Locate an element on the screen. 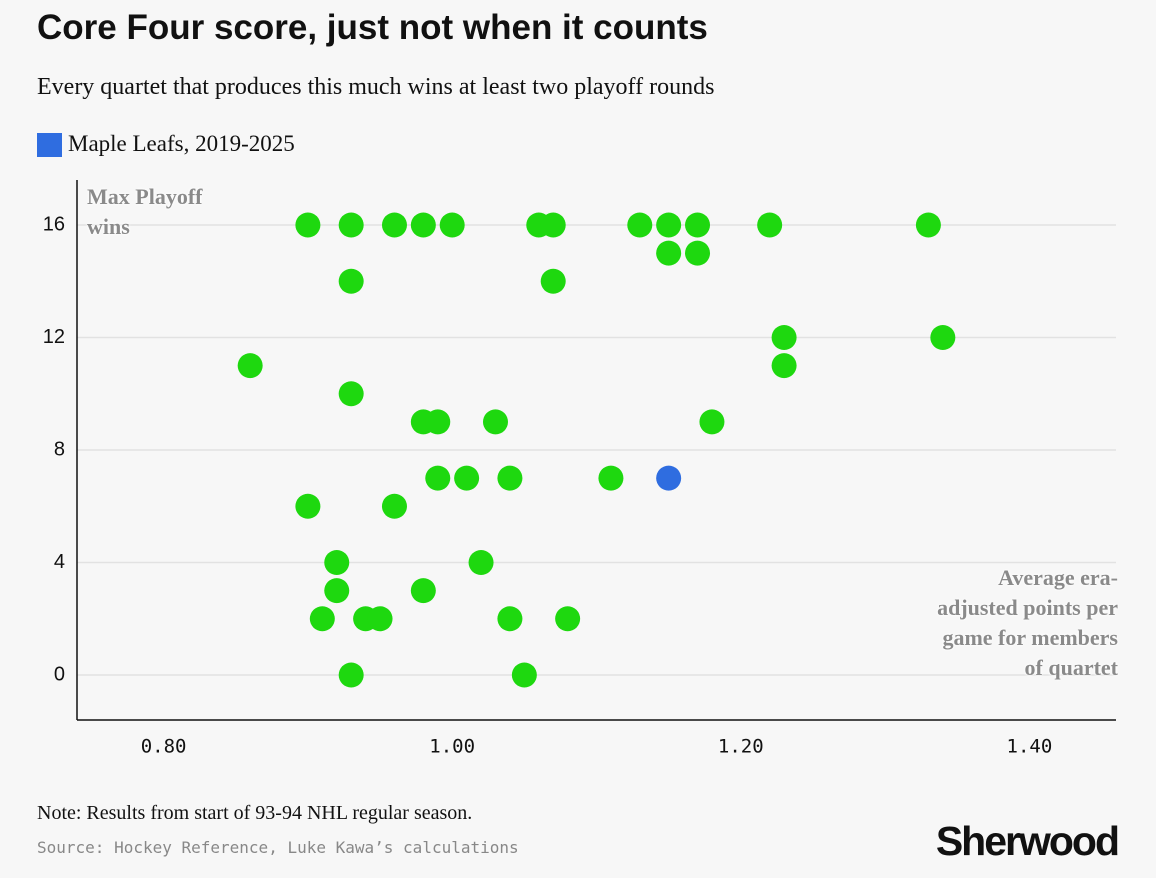 This screenshot has width=1156, height=878. legend-swatch is located at coordinates (49, 145).